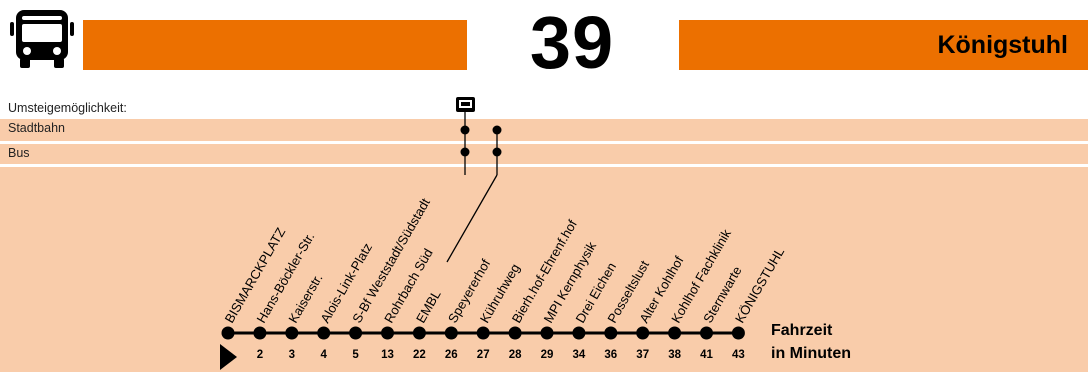  Describe the element at coordinates (451, 355) in the screenshot. I see `stop-time: 26` at that location.